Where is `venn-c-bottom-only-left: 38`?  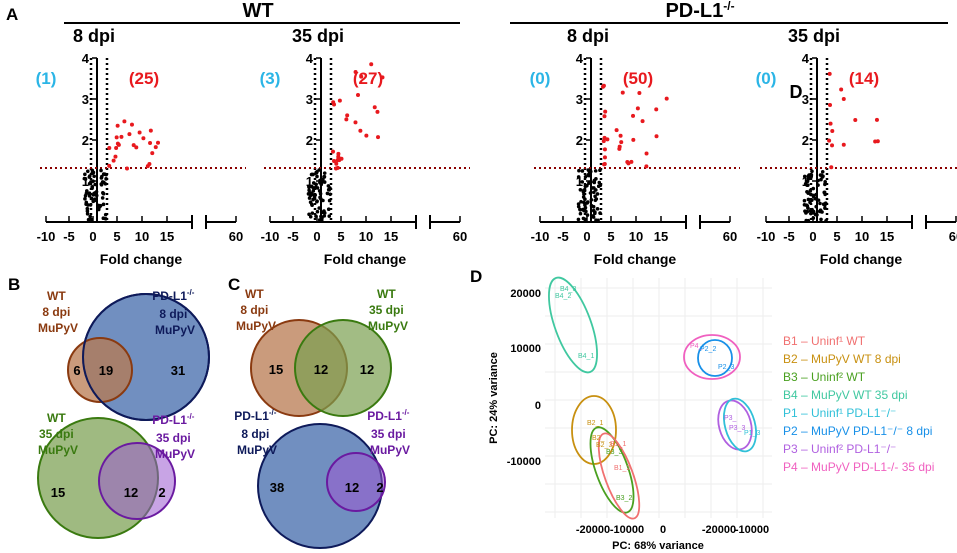
venn-c-bottom-only-left: 38 is located at coordinates (277, 487).